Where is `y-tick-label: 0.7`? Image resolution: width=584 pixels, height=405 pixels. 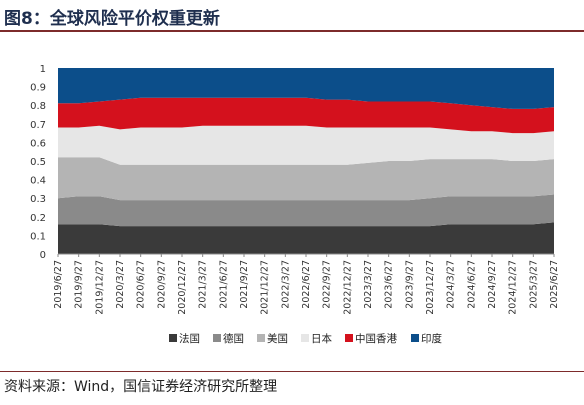 y-tick-label: 0.7 is located at coordinates (38, 125).